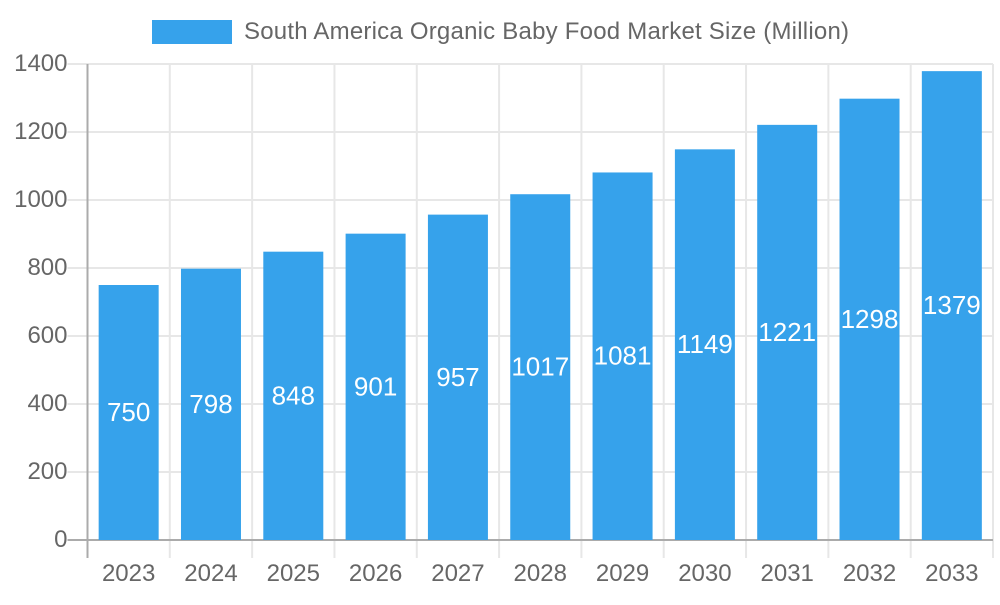 The width and height of the screenshot is (1000, 605). What do you see at coordinates (951, 573) in the screenshot?
I see `svg-text: 2033` at bounding box center [951, 573].